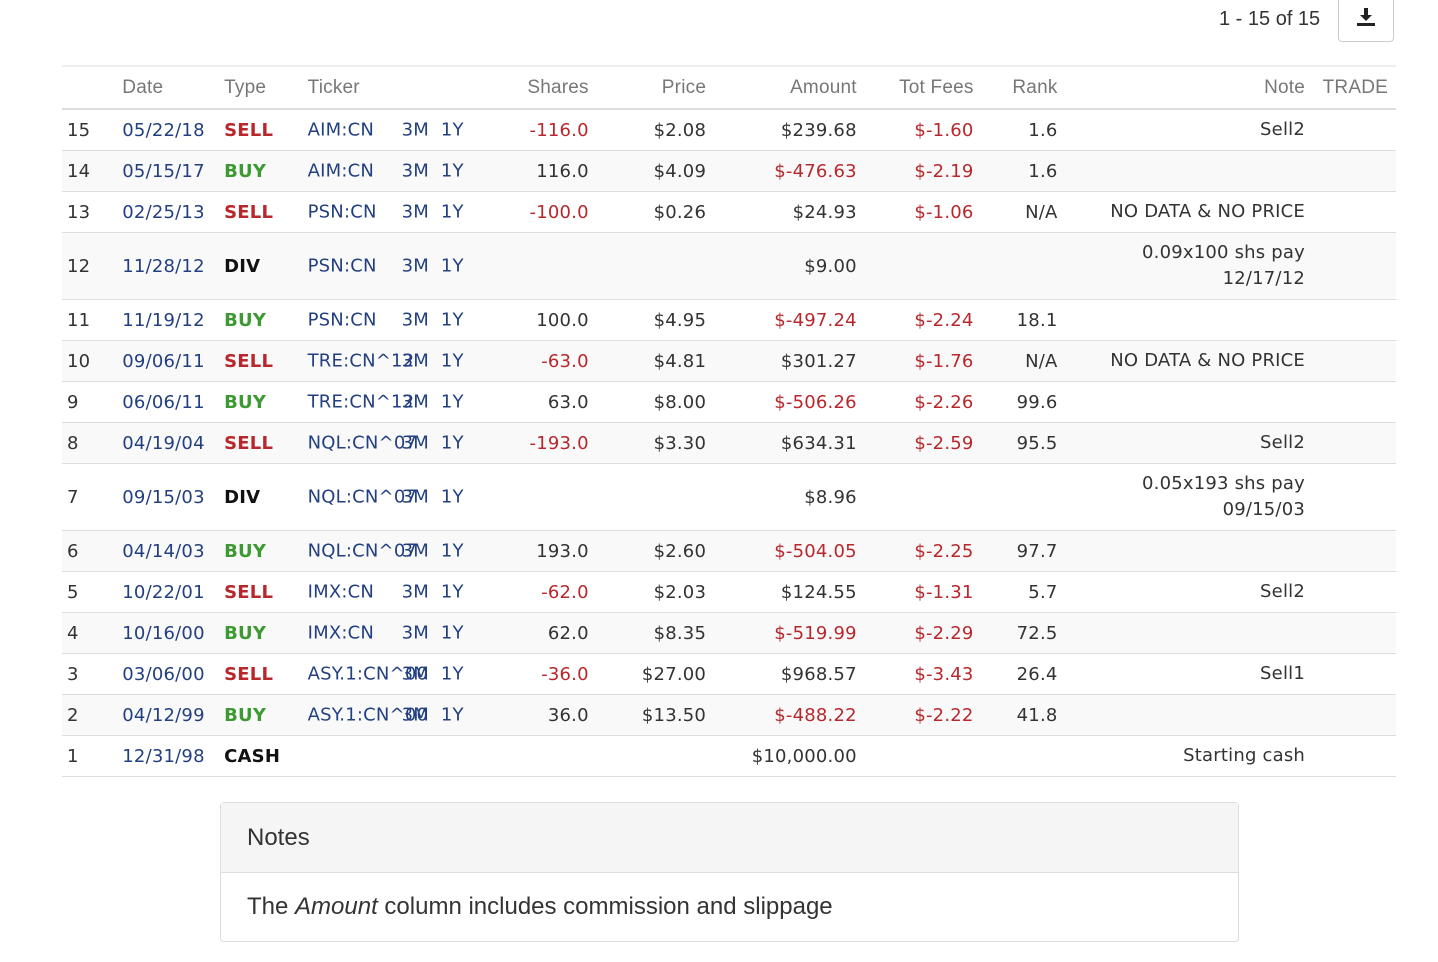 This screenshot has height=962, width=1438. Describe the element at coordinates (165, 320) in the screenshot. I see `trade-date-link: 11/19/12` at that location.